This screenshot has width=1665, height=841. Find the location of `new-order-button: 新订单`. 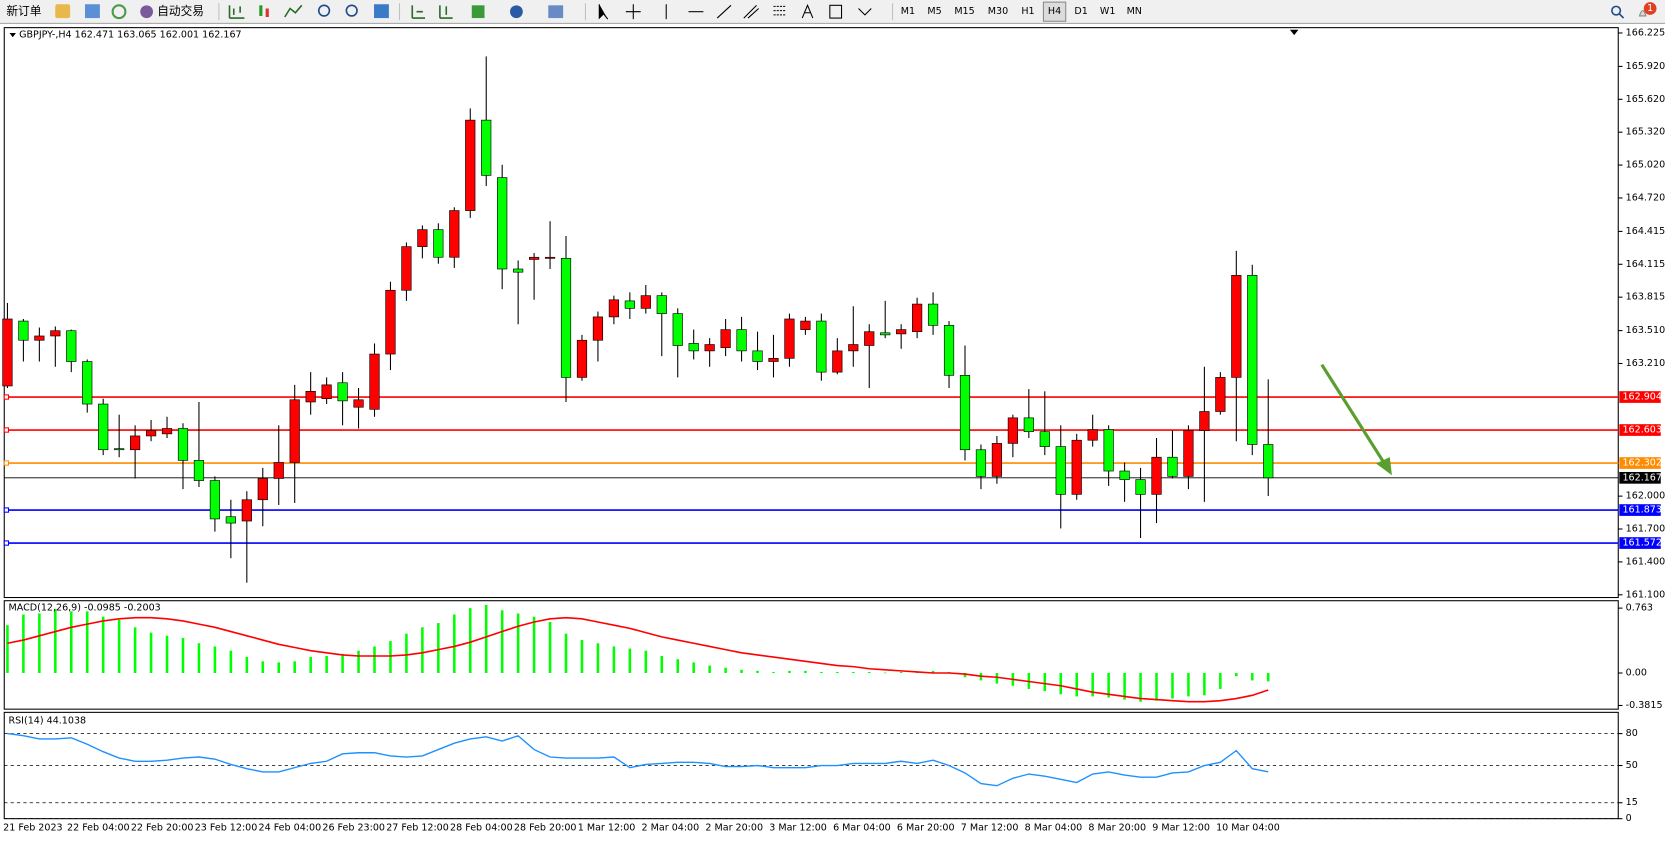

new-order-button: 新订单 is located at coordinates (23, 11).